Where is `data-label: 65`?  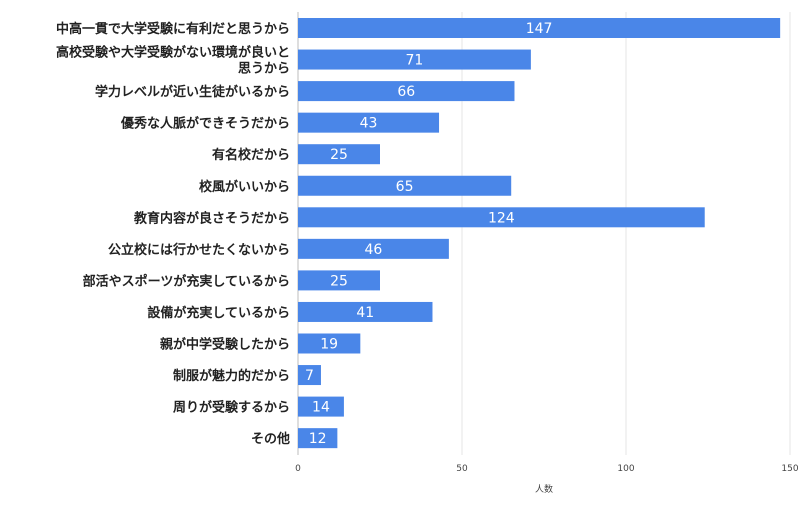
data-label: 65 is located at coordinates (405, 187).